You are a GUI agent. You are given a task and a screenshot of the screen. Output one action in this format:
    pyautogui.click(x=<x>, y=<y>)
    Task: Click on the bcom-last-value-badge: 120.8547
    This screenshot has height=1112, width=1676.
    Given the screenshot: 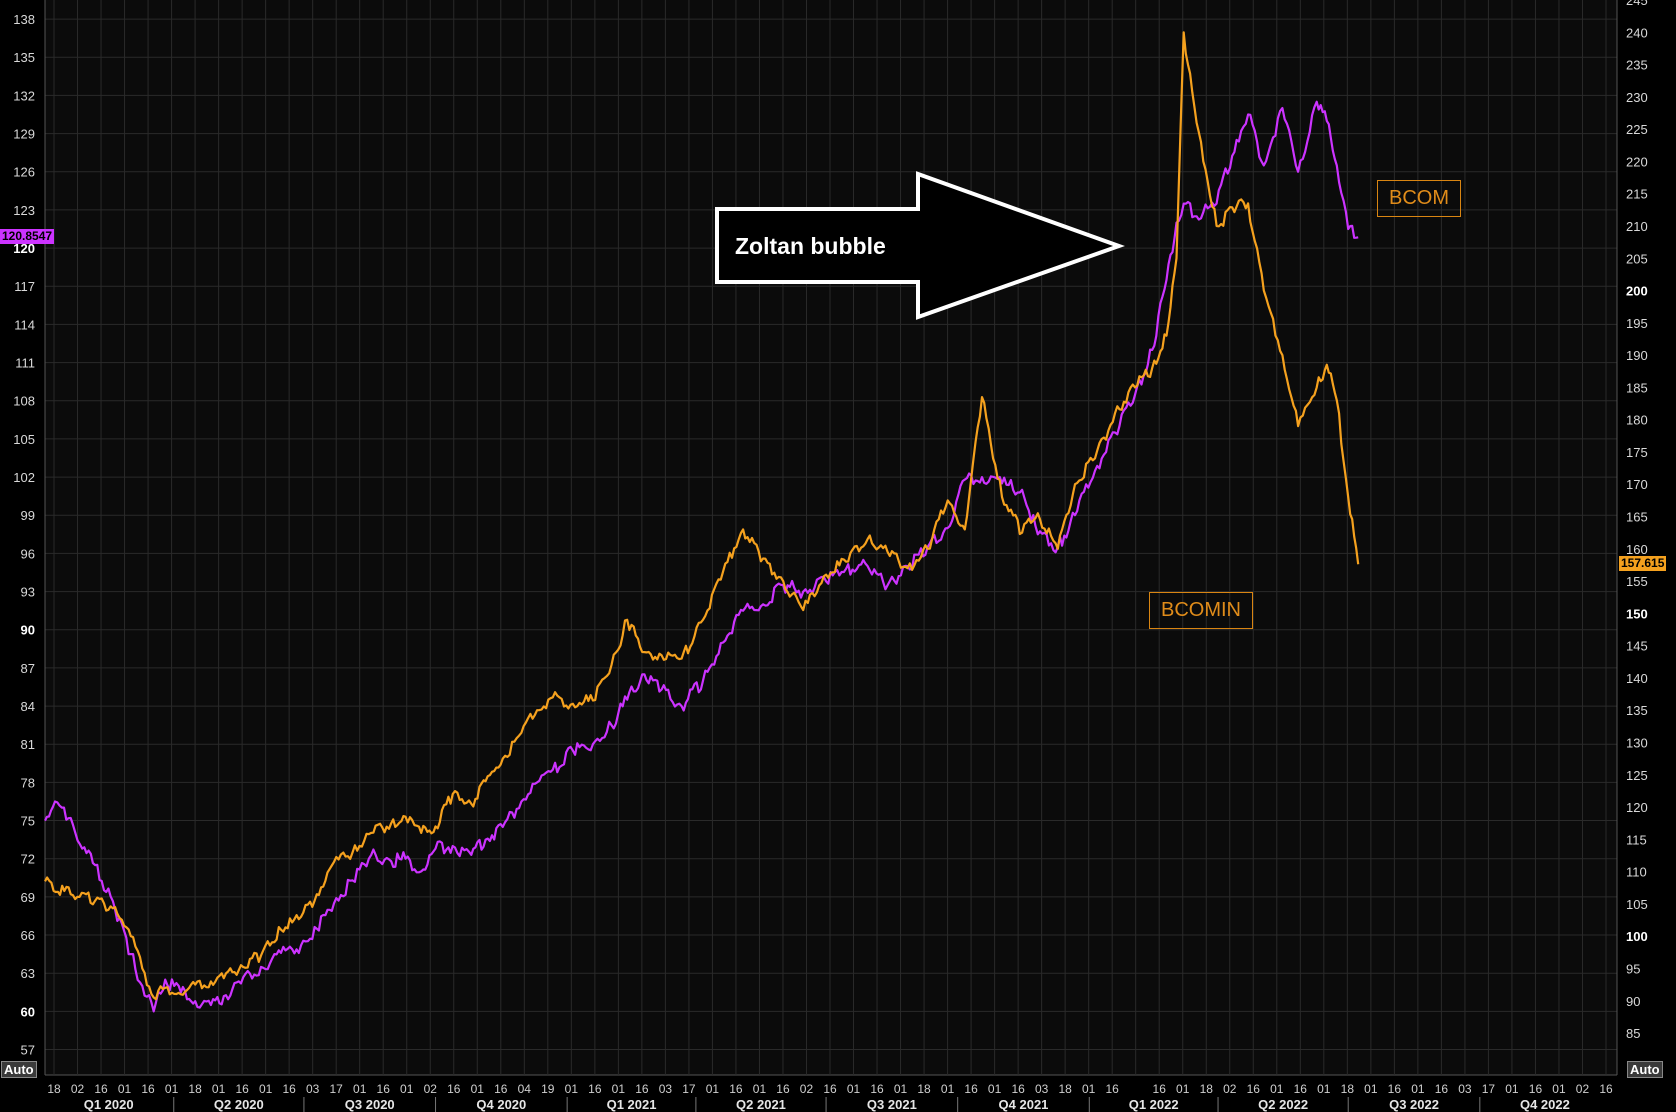 What is the action you would take?
    pyautogui.click(x=27, y=237)
    